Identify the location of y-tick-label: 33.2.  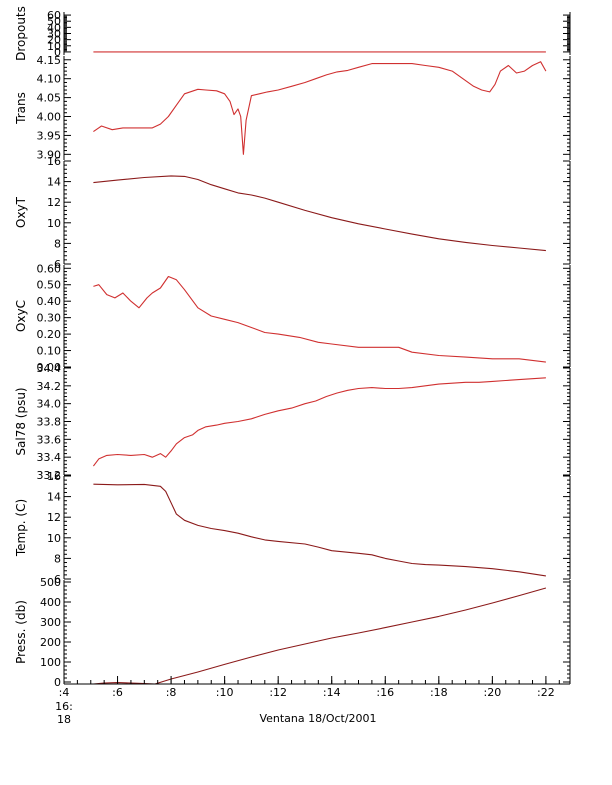
(49, 475).